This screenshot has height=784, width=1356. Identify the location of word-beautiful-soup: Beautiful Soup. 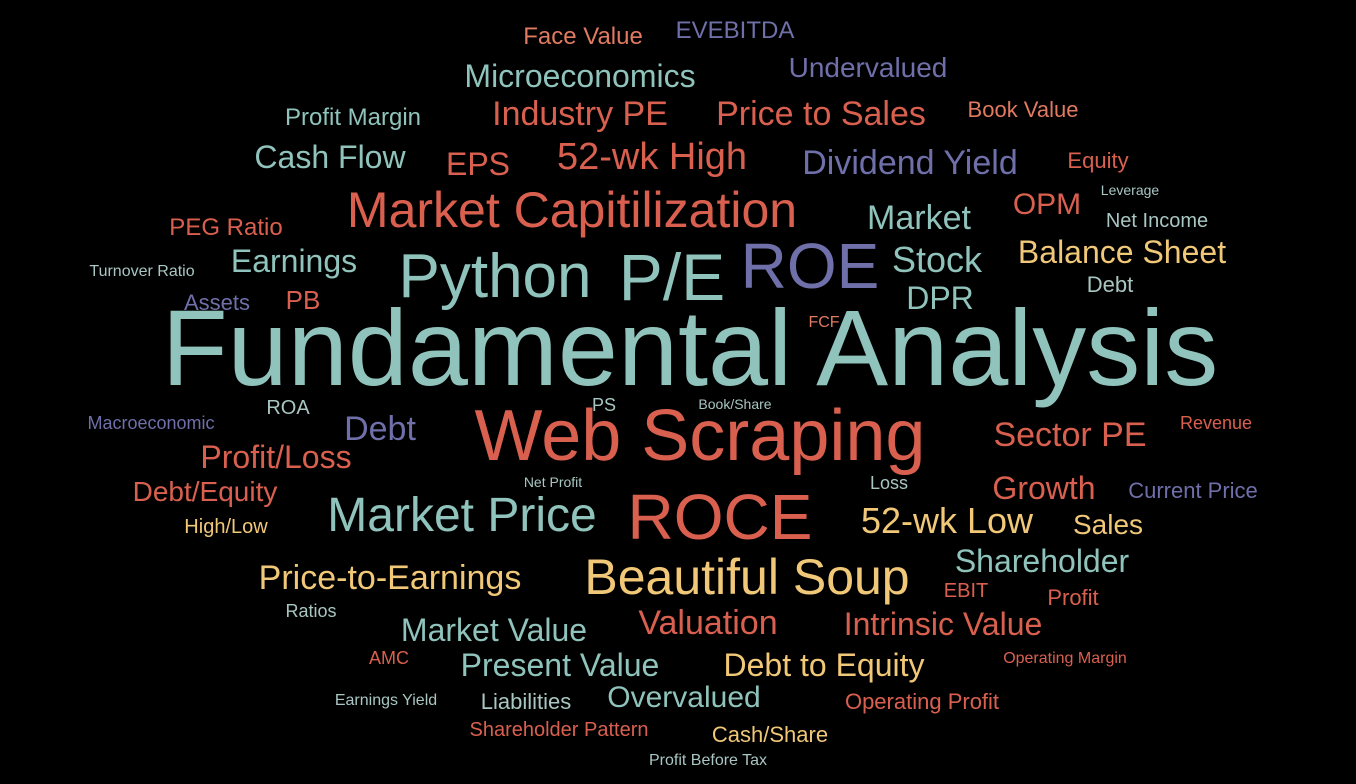
(747, 577).